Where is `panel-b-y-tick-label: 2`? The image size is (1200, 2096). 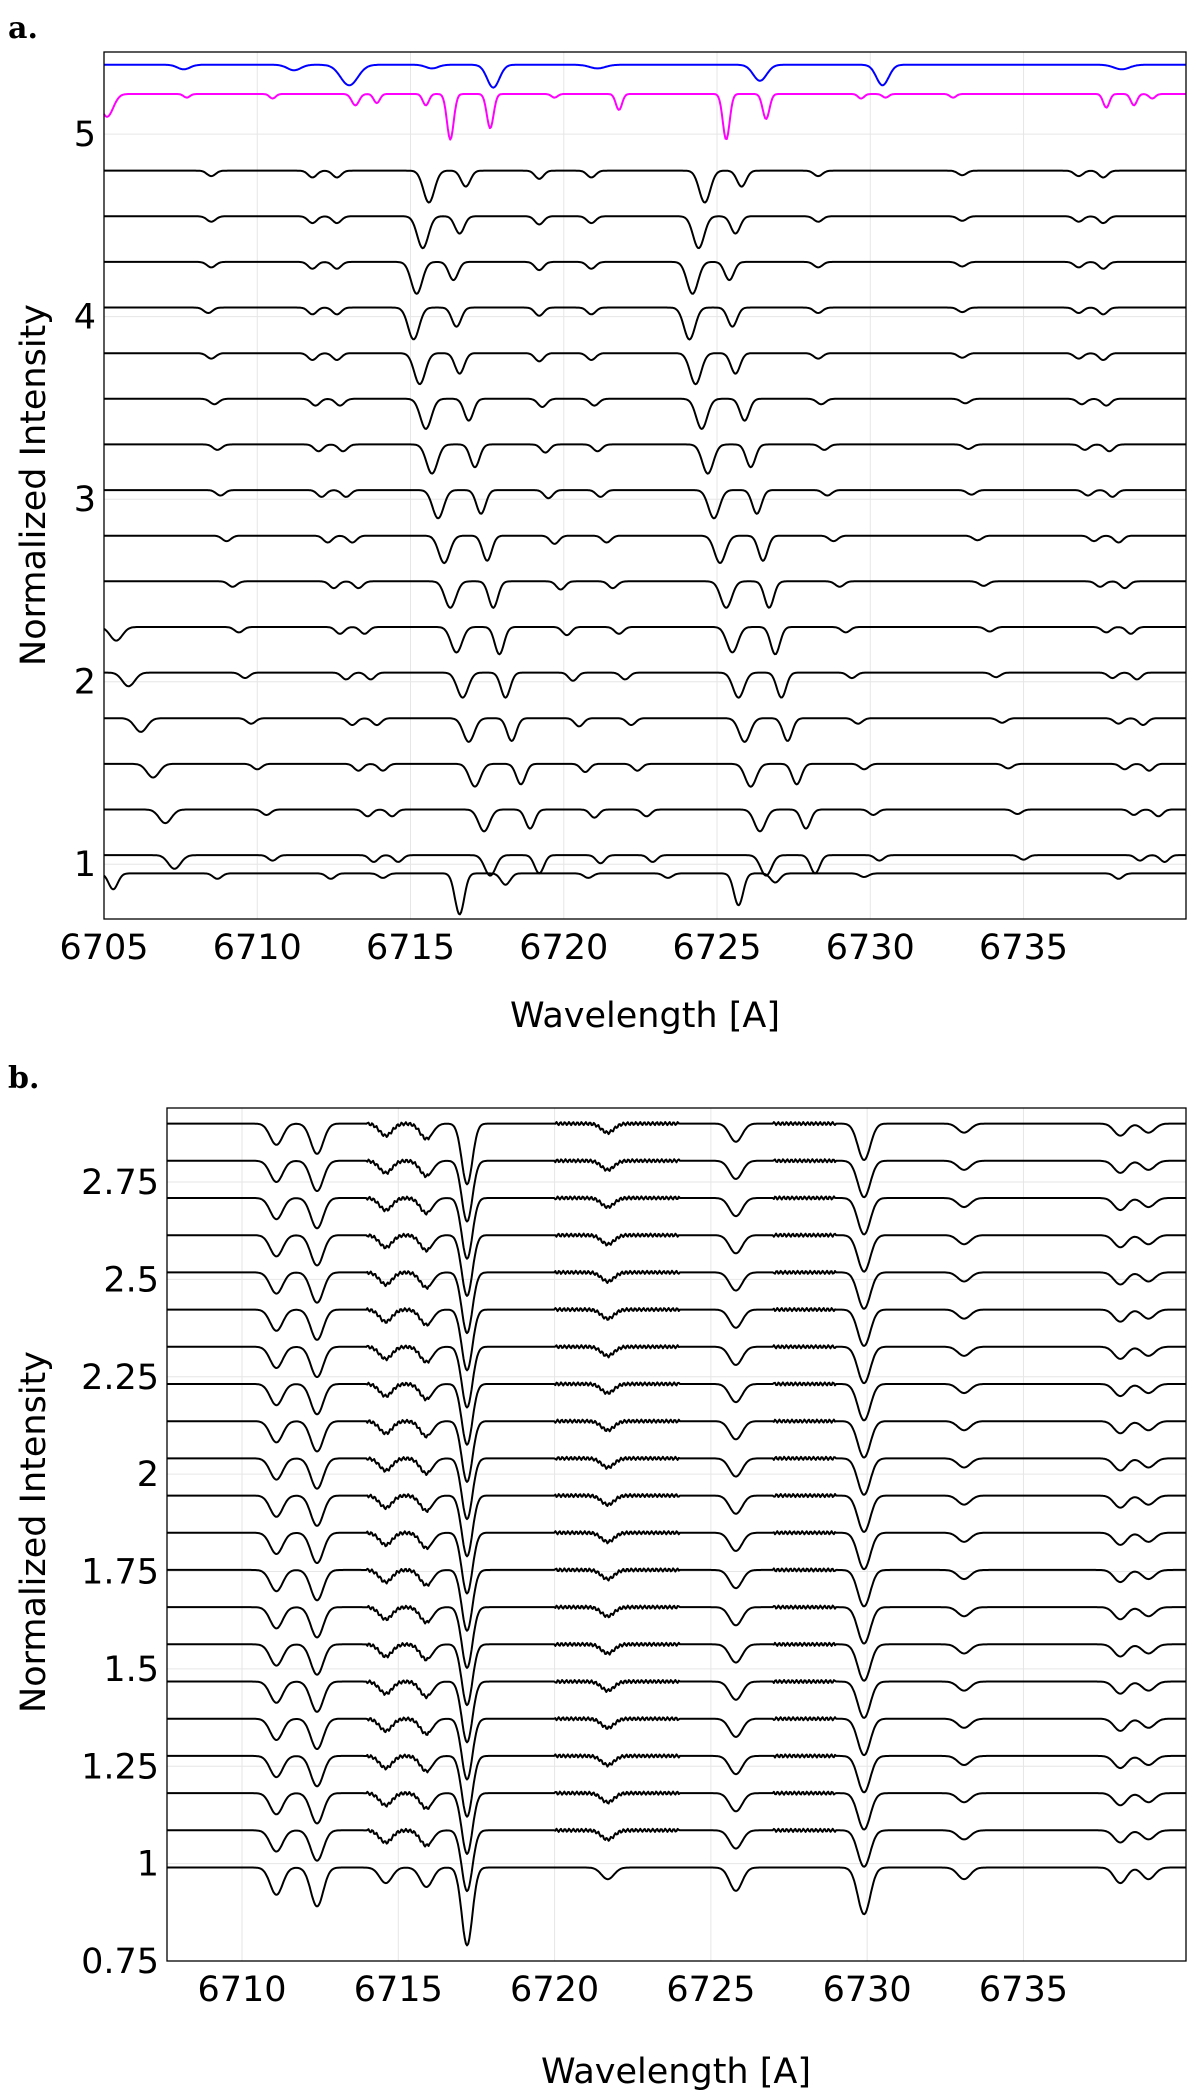
panel-b-y-tick-label: 2 is located at coordinates (148, 1475).